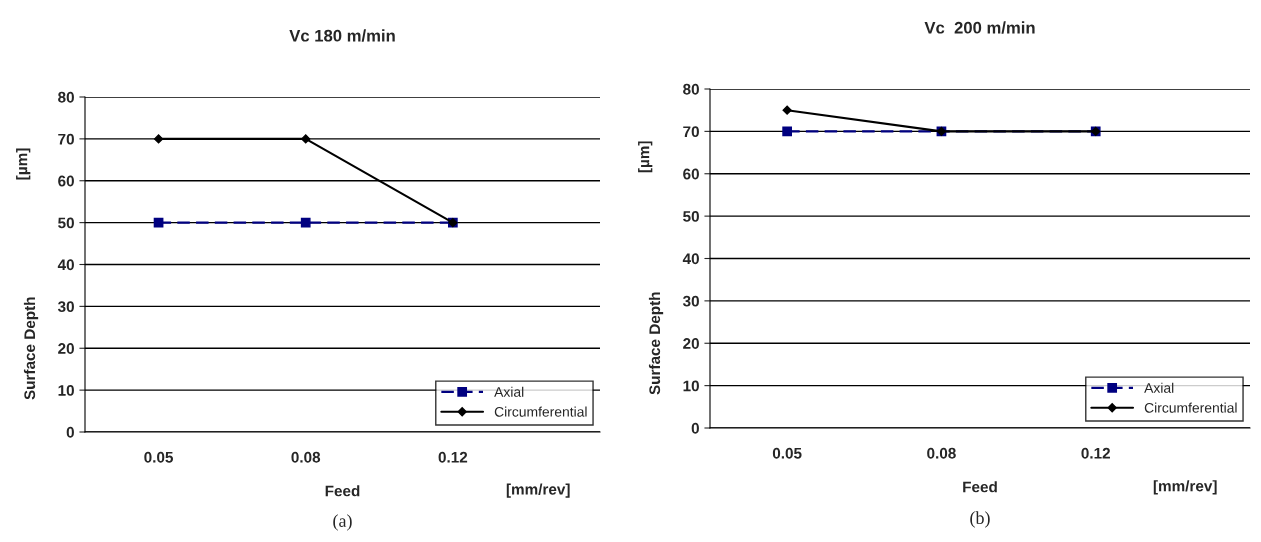  Describe the element at coordinates (980, 519) in the screenshot. I see `text: (b)` at that location.